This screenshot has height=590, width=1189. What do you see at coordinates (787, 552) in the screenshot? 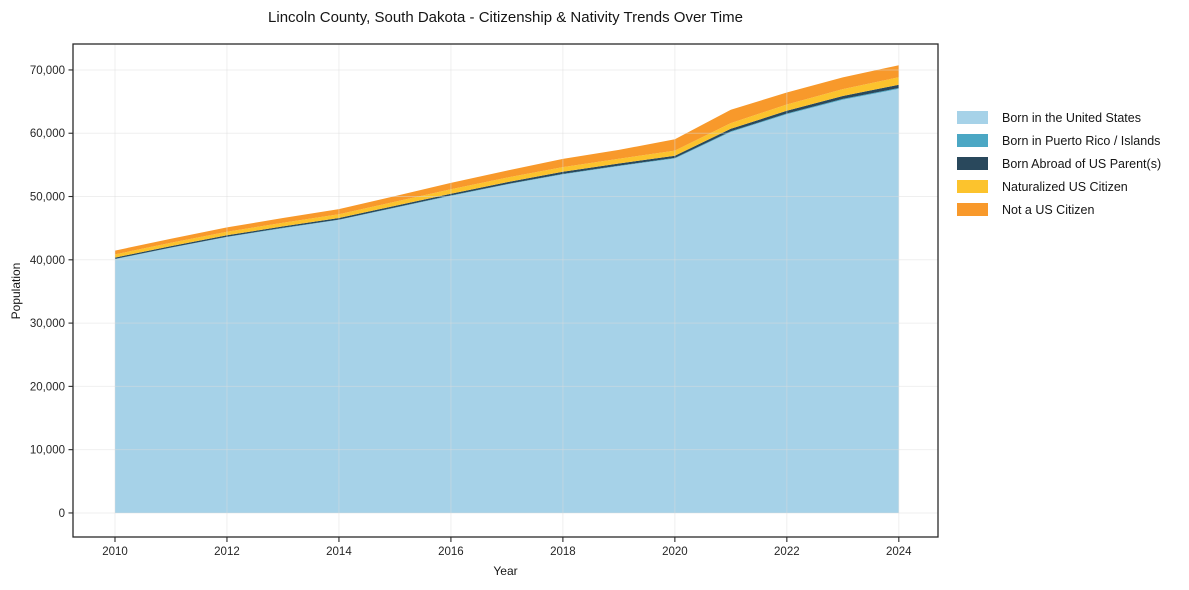
I see `x-tick-label: 2022` at bounding box center [787, 552].